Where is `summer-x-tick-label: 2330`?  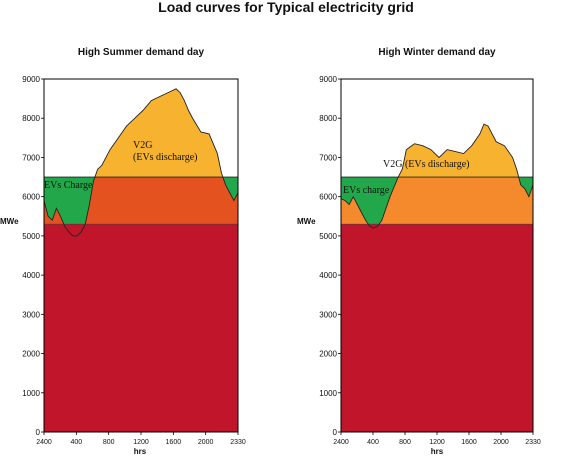 summer-x-tick-label: 2330 is located at coordinates (238, 442).